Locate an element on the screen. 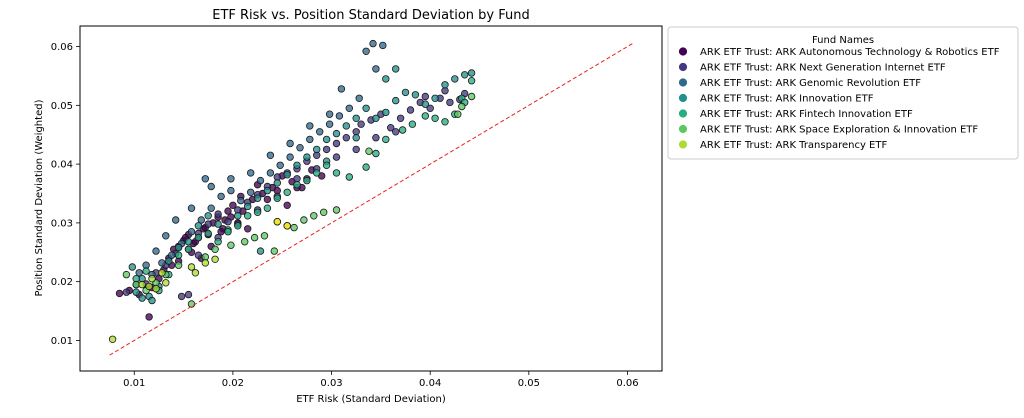 The width and height of the screenshot is (1024, 418). legend-frame is located at coordinates (843, 93).